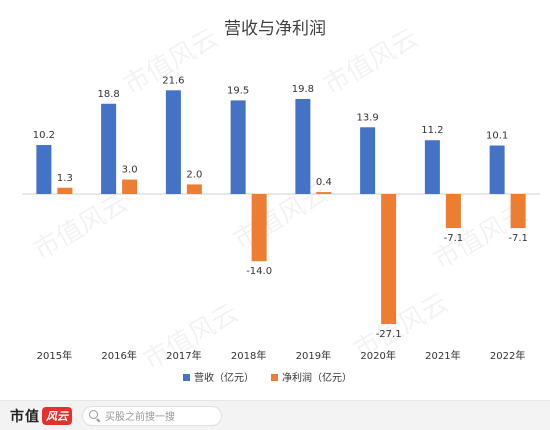 This screenshot has width=550, height=430. I want to click on net-profit-label-7: -7.1, so click(518, 238).